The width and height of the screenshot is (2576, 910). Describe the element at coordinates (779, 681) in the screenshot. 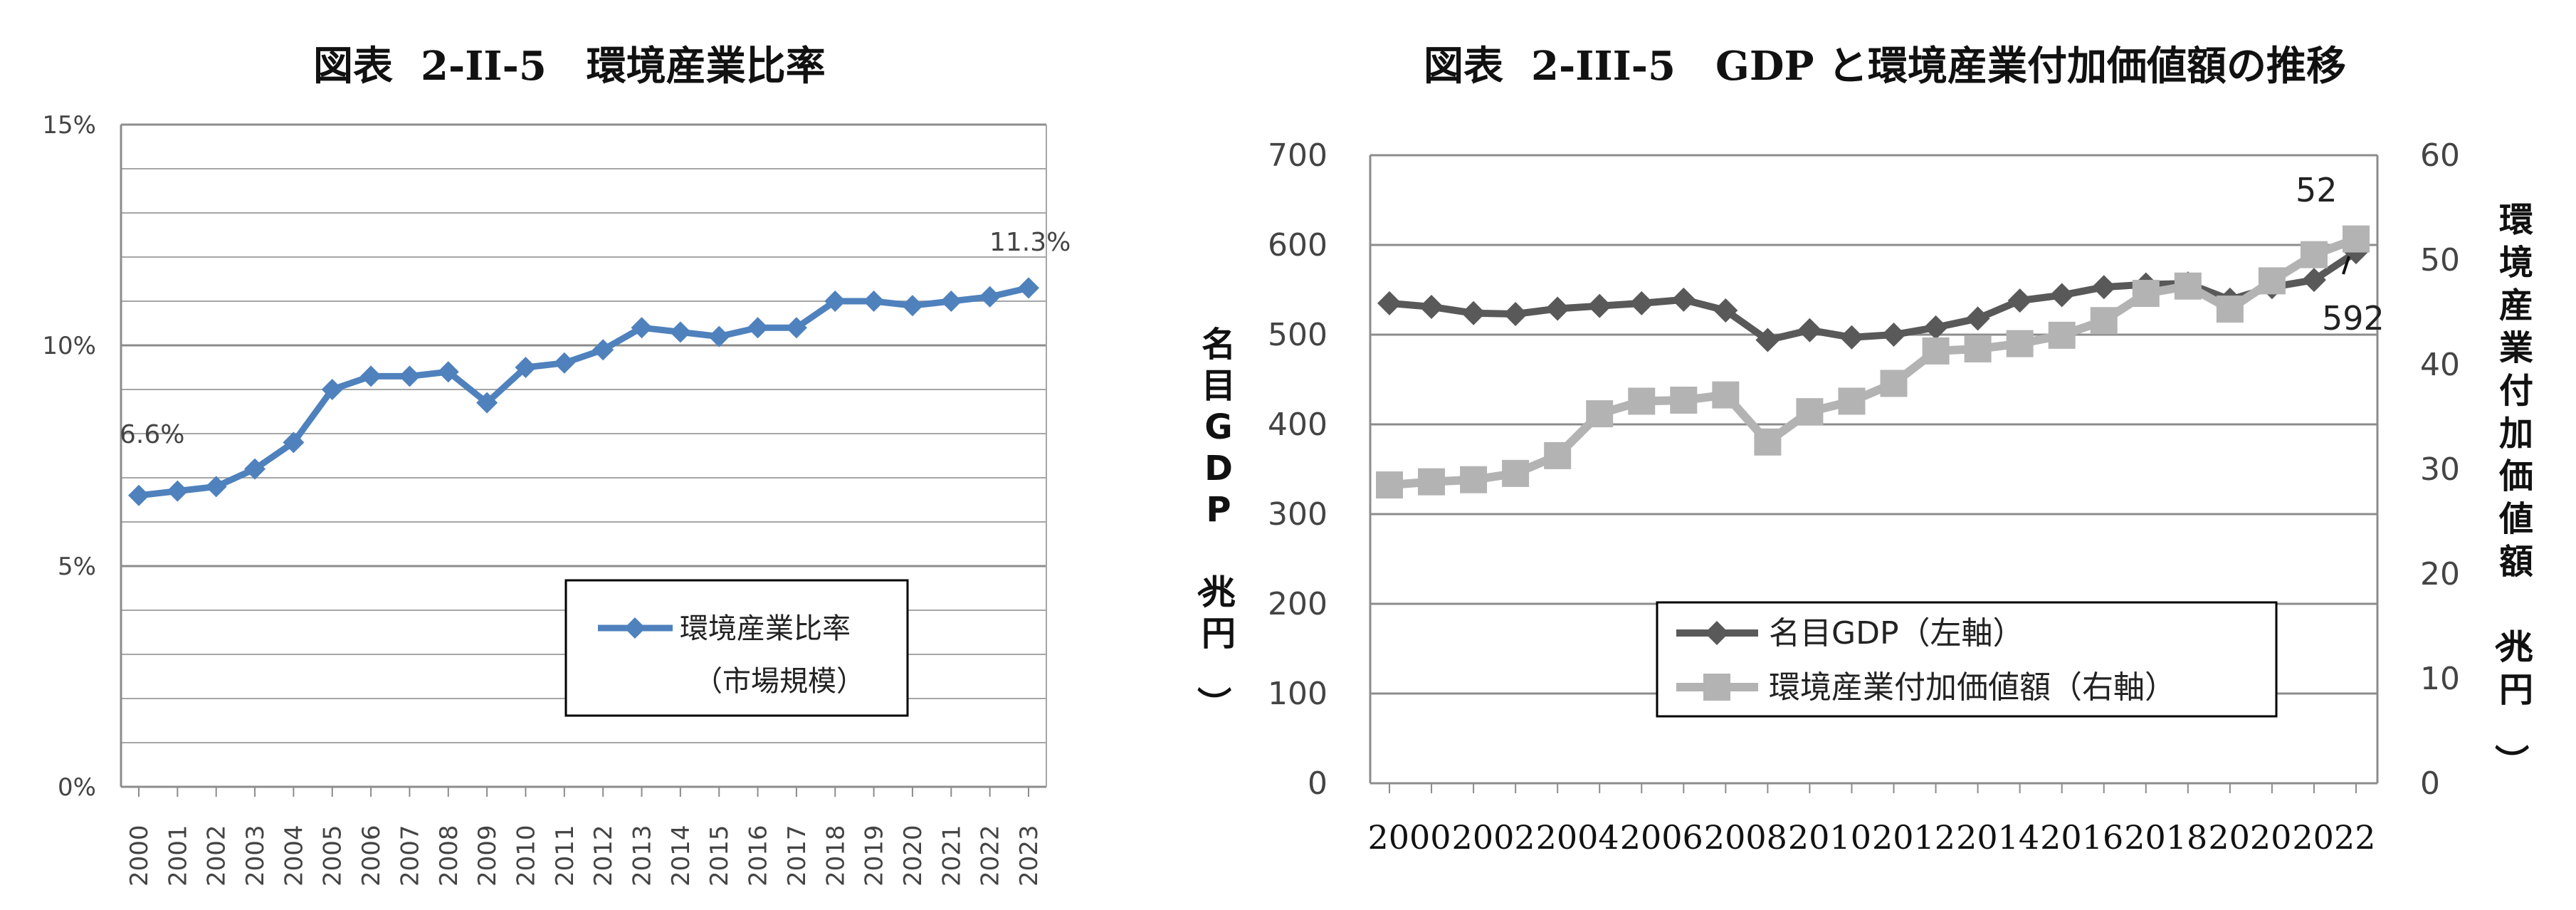

I see `legend-label-line2: （市場規模）` at that location.